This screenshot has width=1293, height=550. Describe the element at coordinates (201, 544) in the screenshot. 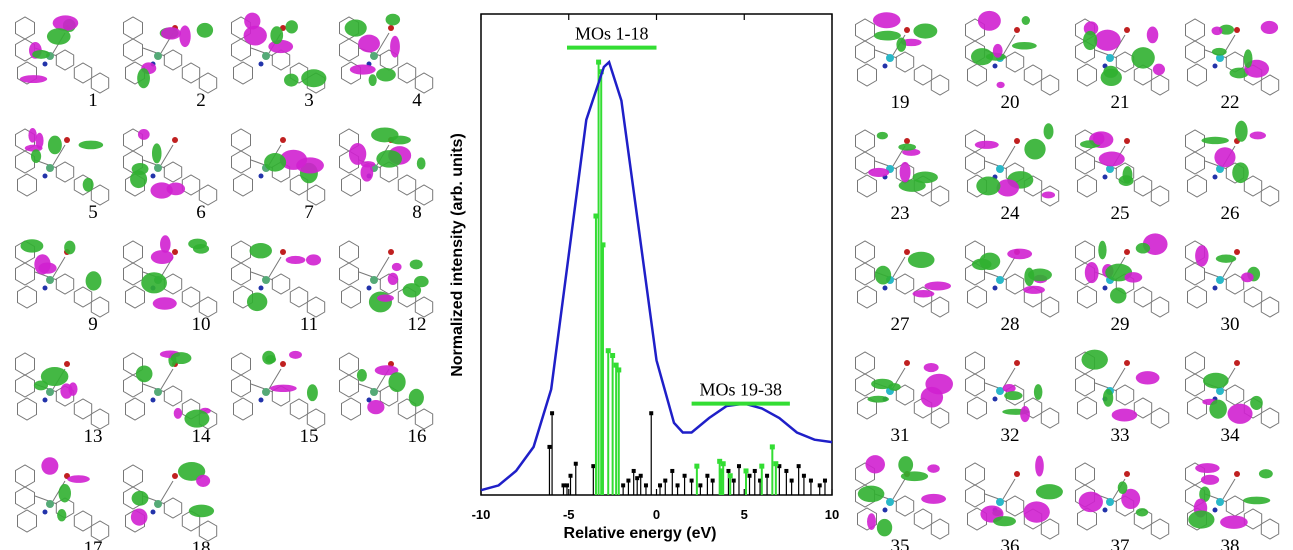

I see `orbital-label: 18` at that location.